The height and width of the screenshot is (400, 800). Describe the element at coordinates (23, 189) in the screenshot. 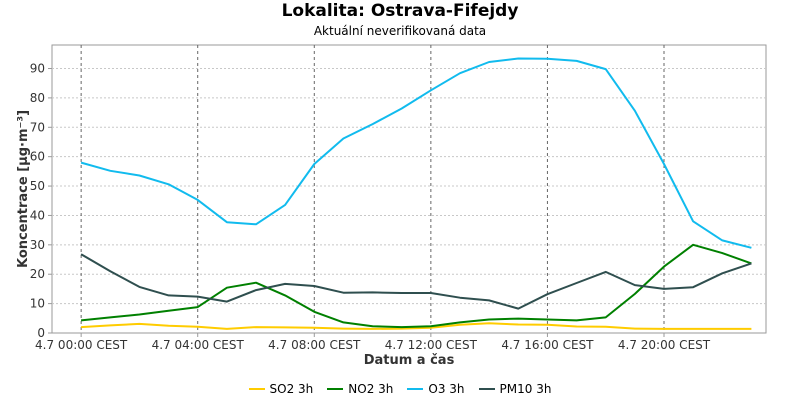

I see `y-axis-label: Koncentrace [µg·m⁻³]` at that location.